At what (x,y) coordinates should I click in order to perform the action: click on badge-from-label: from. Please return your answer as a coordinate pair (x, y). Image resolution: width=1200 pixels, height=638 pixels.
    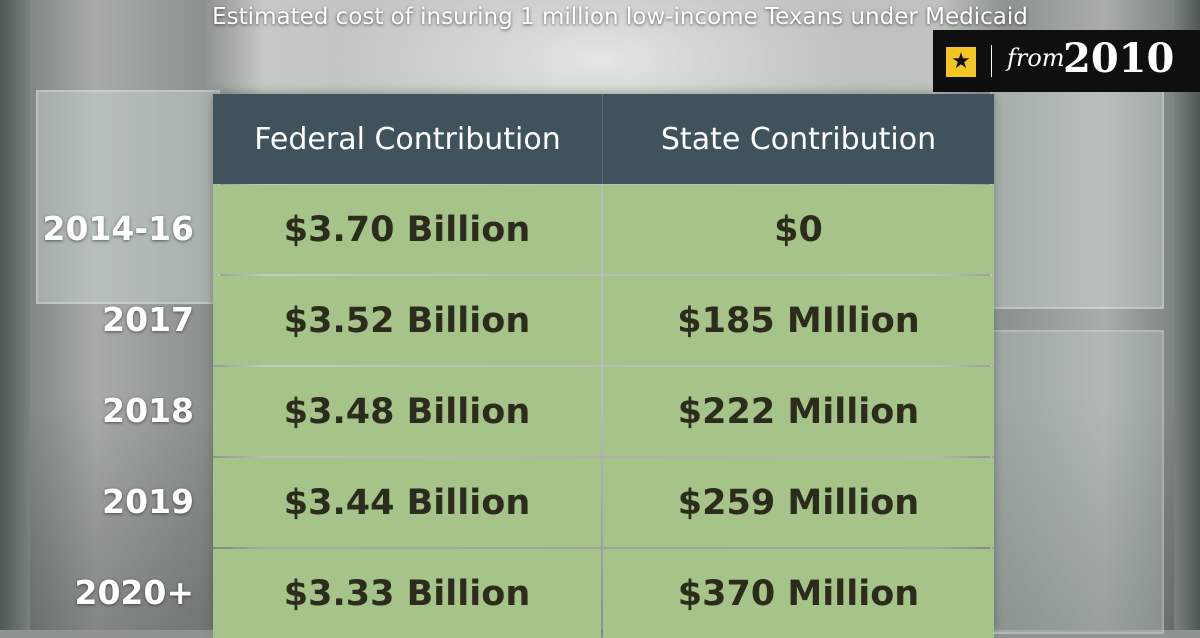
    Looking at the image, I should click on (1036, 58).